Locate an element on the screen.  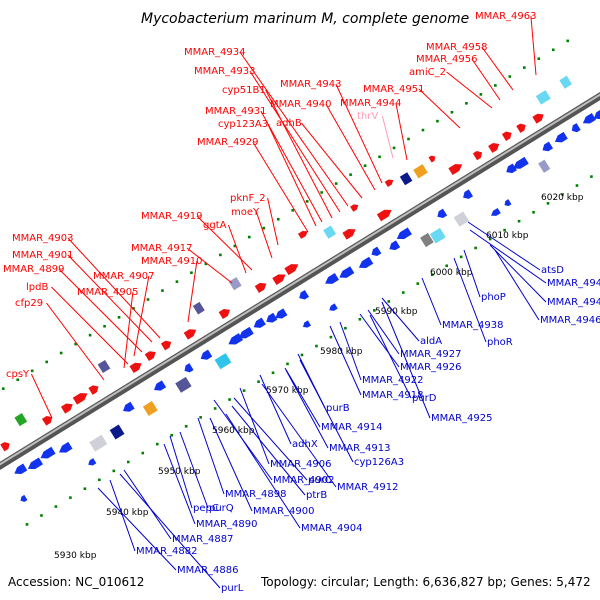
gene-label: MMAR_4946 is located at coordinates (570, 320).